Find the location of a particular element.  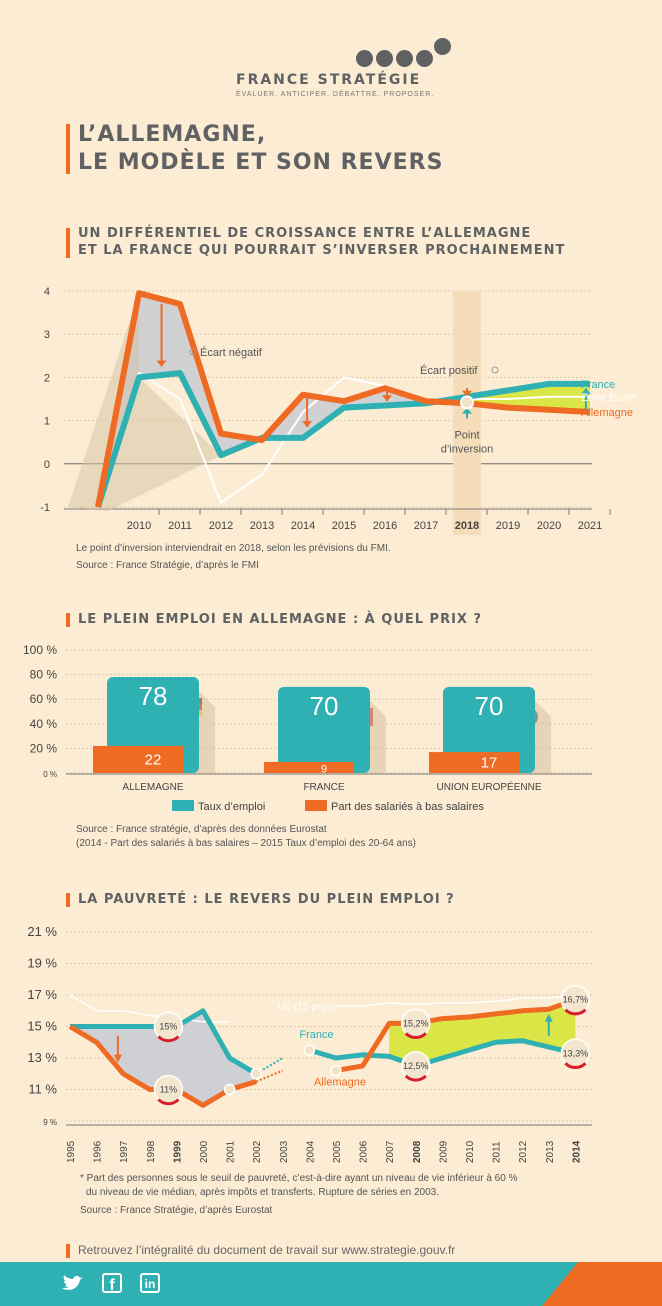

value-label: 15% is located at coordinates (168, 1027).